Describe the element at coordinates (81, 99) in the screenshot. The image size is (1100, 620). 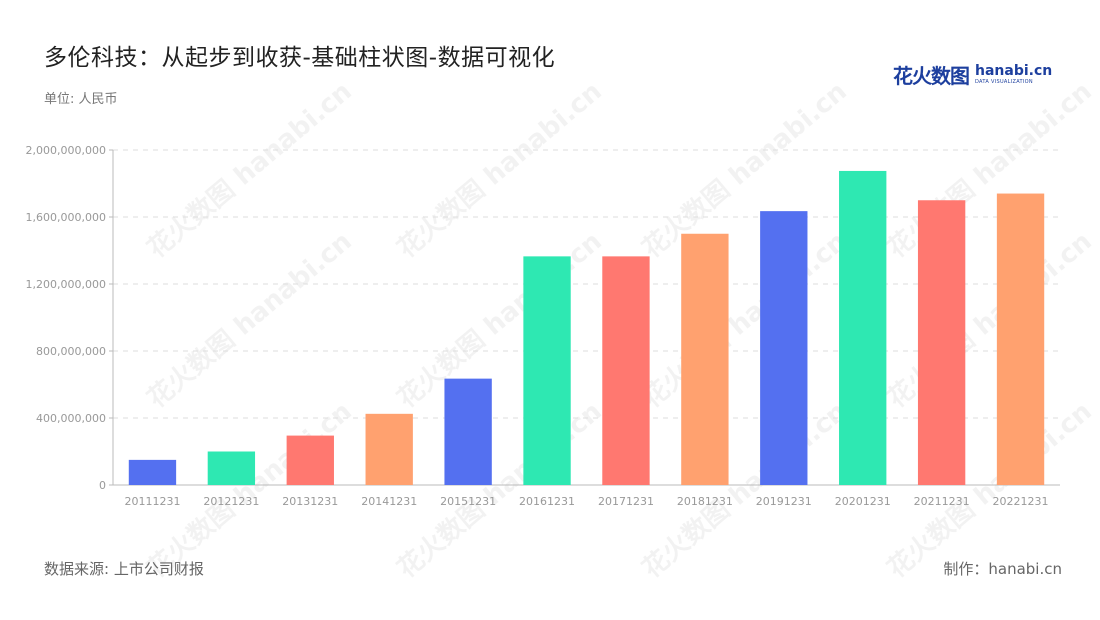
I see `unit-label: 单位: 人民币` at that location.